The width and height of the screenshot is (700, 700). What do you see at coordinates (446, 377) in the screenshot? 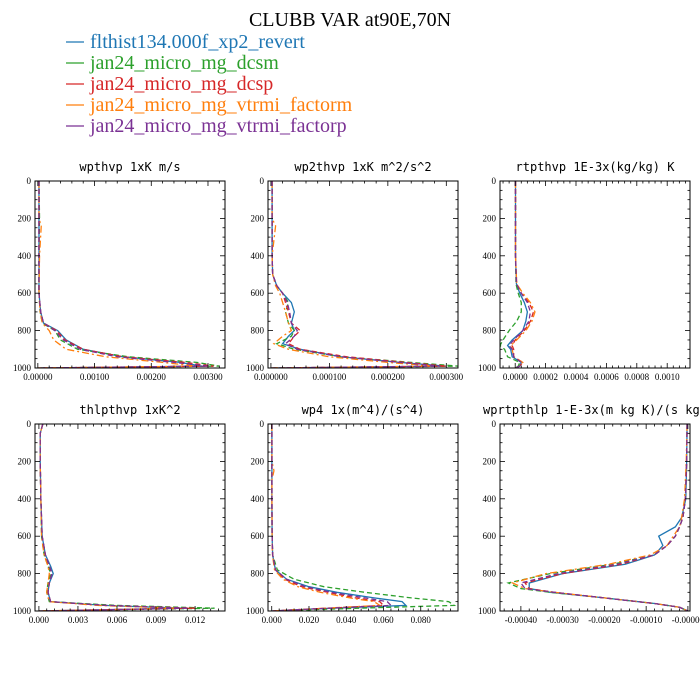
I see `x-tick-label: 0.000300` at bounding box center [446, 377].